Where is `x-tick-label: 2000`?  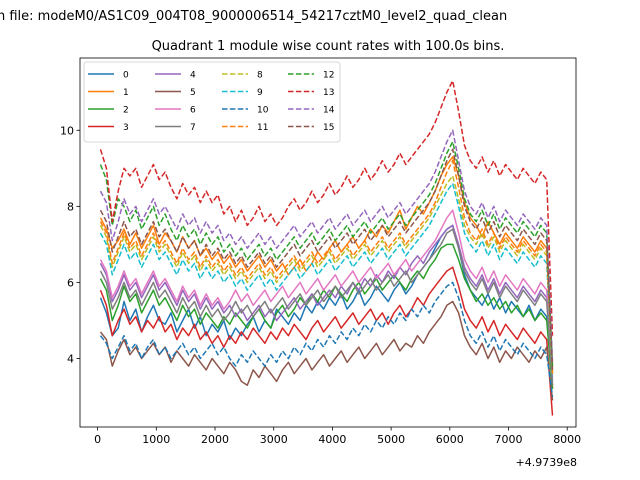
x-tick-label: 2000 is located at coordinates (215, 439).